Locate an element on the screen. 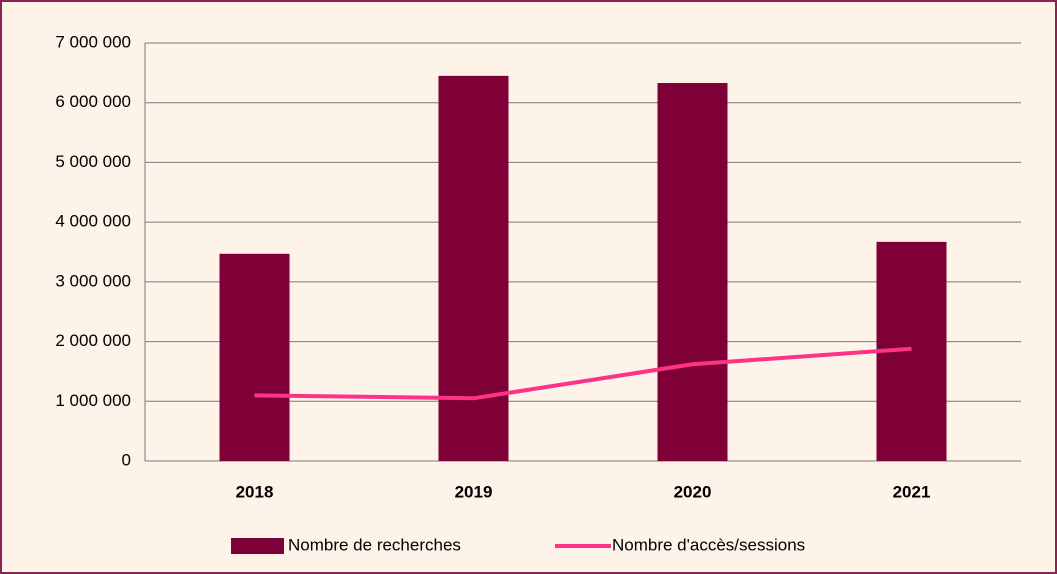 Image resolution: width=1057 pixels, height=574 pixels. y-tick-label: 4 000 000 is located at coordinates (93, 221).